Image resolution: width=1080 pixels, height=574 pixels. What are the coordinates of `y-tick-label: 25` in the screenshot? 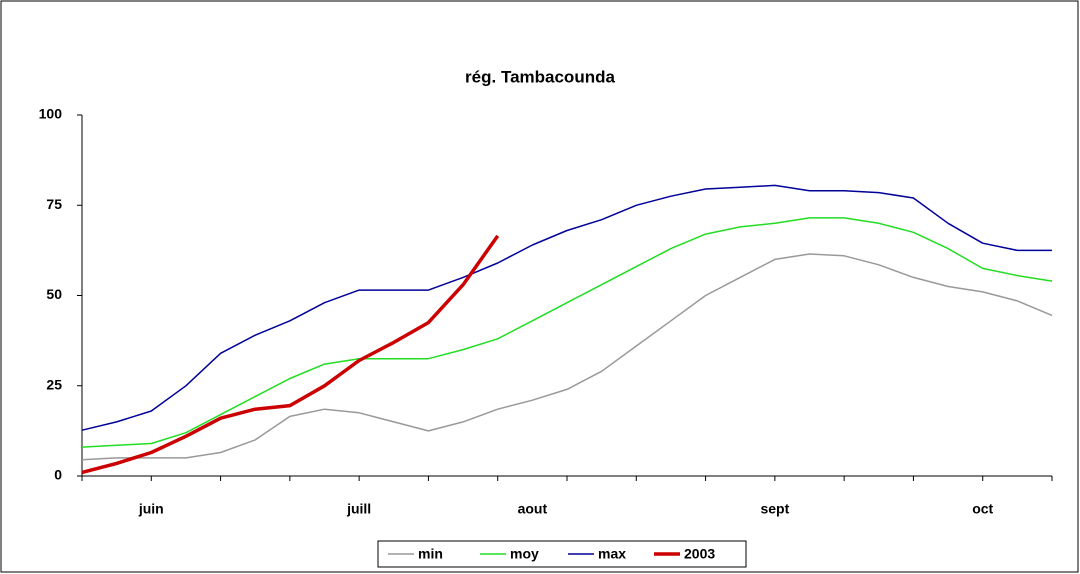 It's located at (54, 384).